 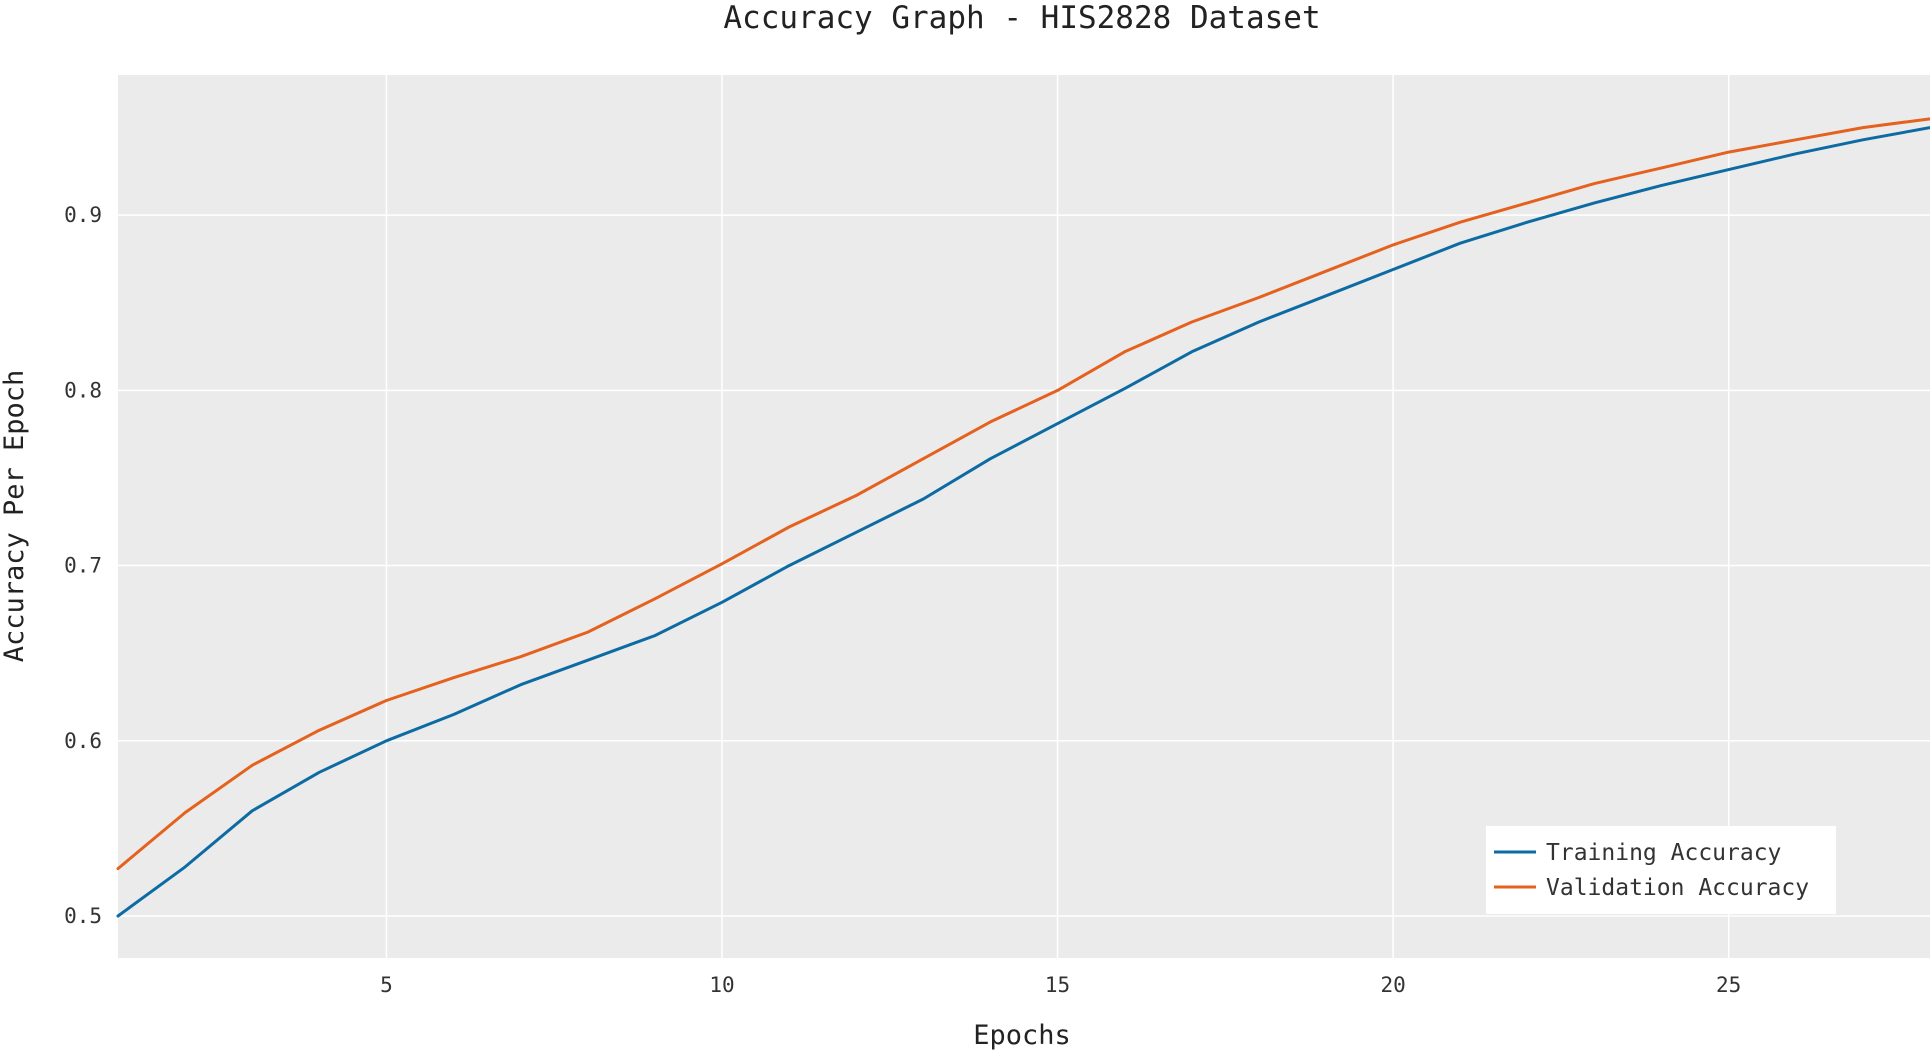 I want to click on legend-box, so click(x=1661, y=870).